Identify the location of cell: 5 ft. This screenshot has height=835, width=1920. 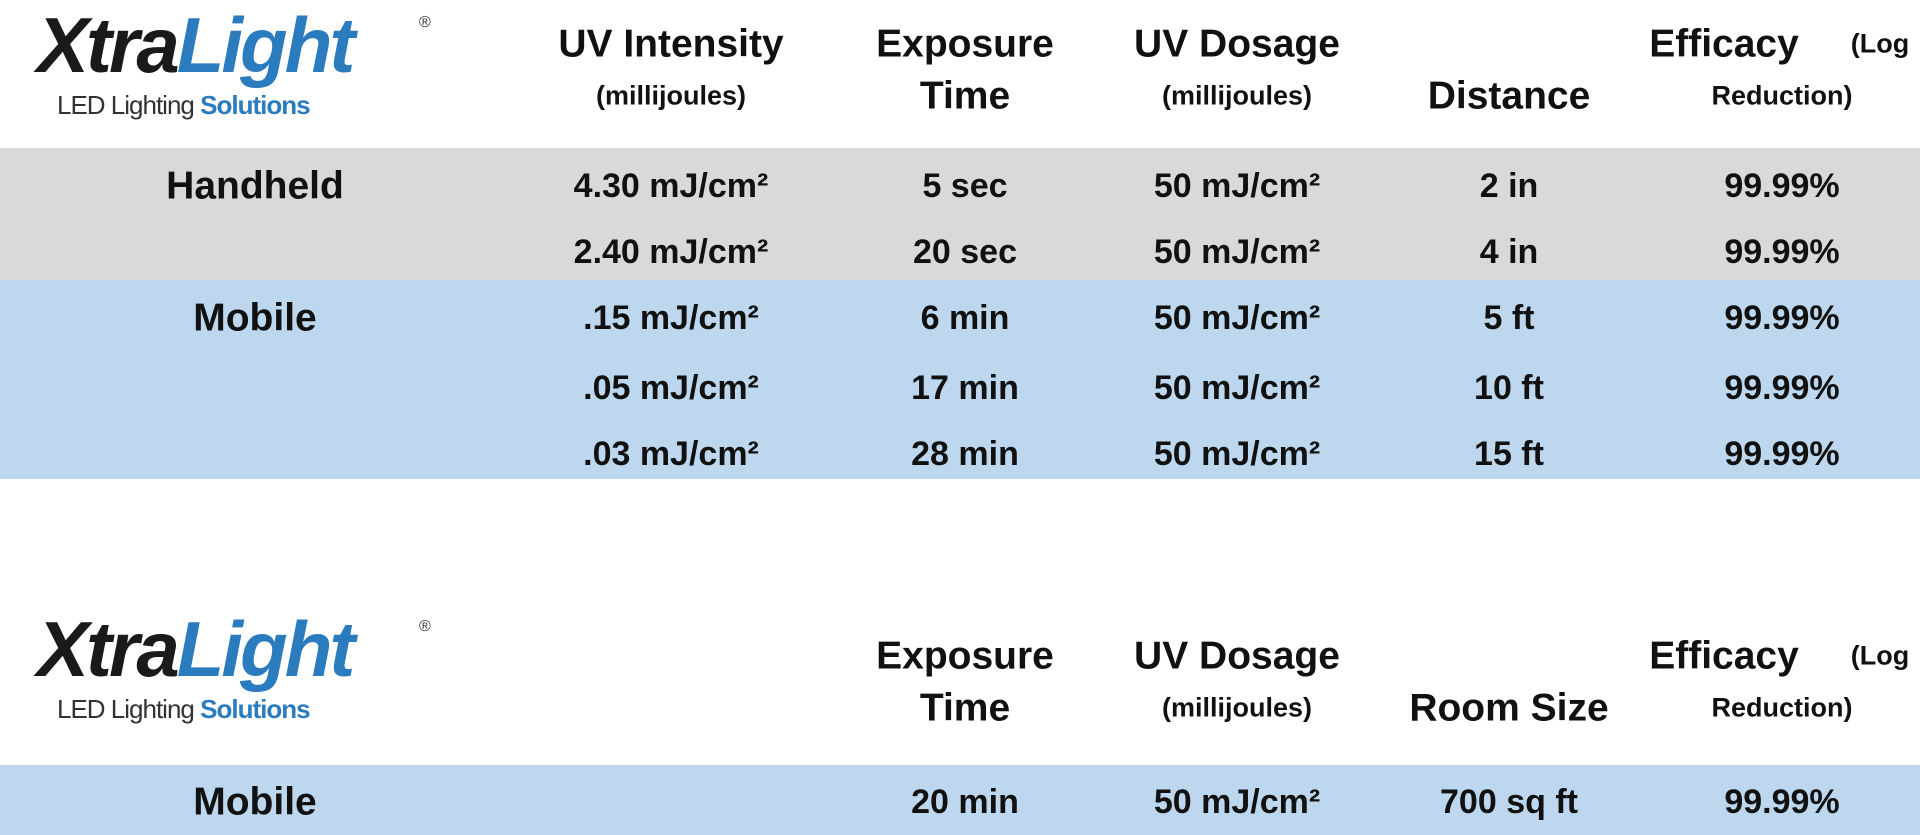
(1509, 318).